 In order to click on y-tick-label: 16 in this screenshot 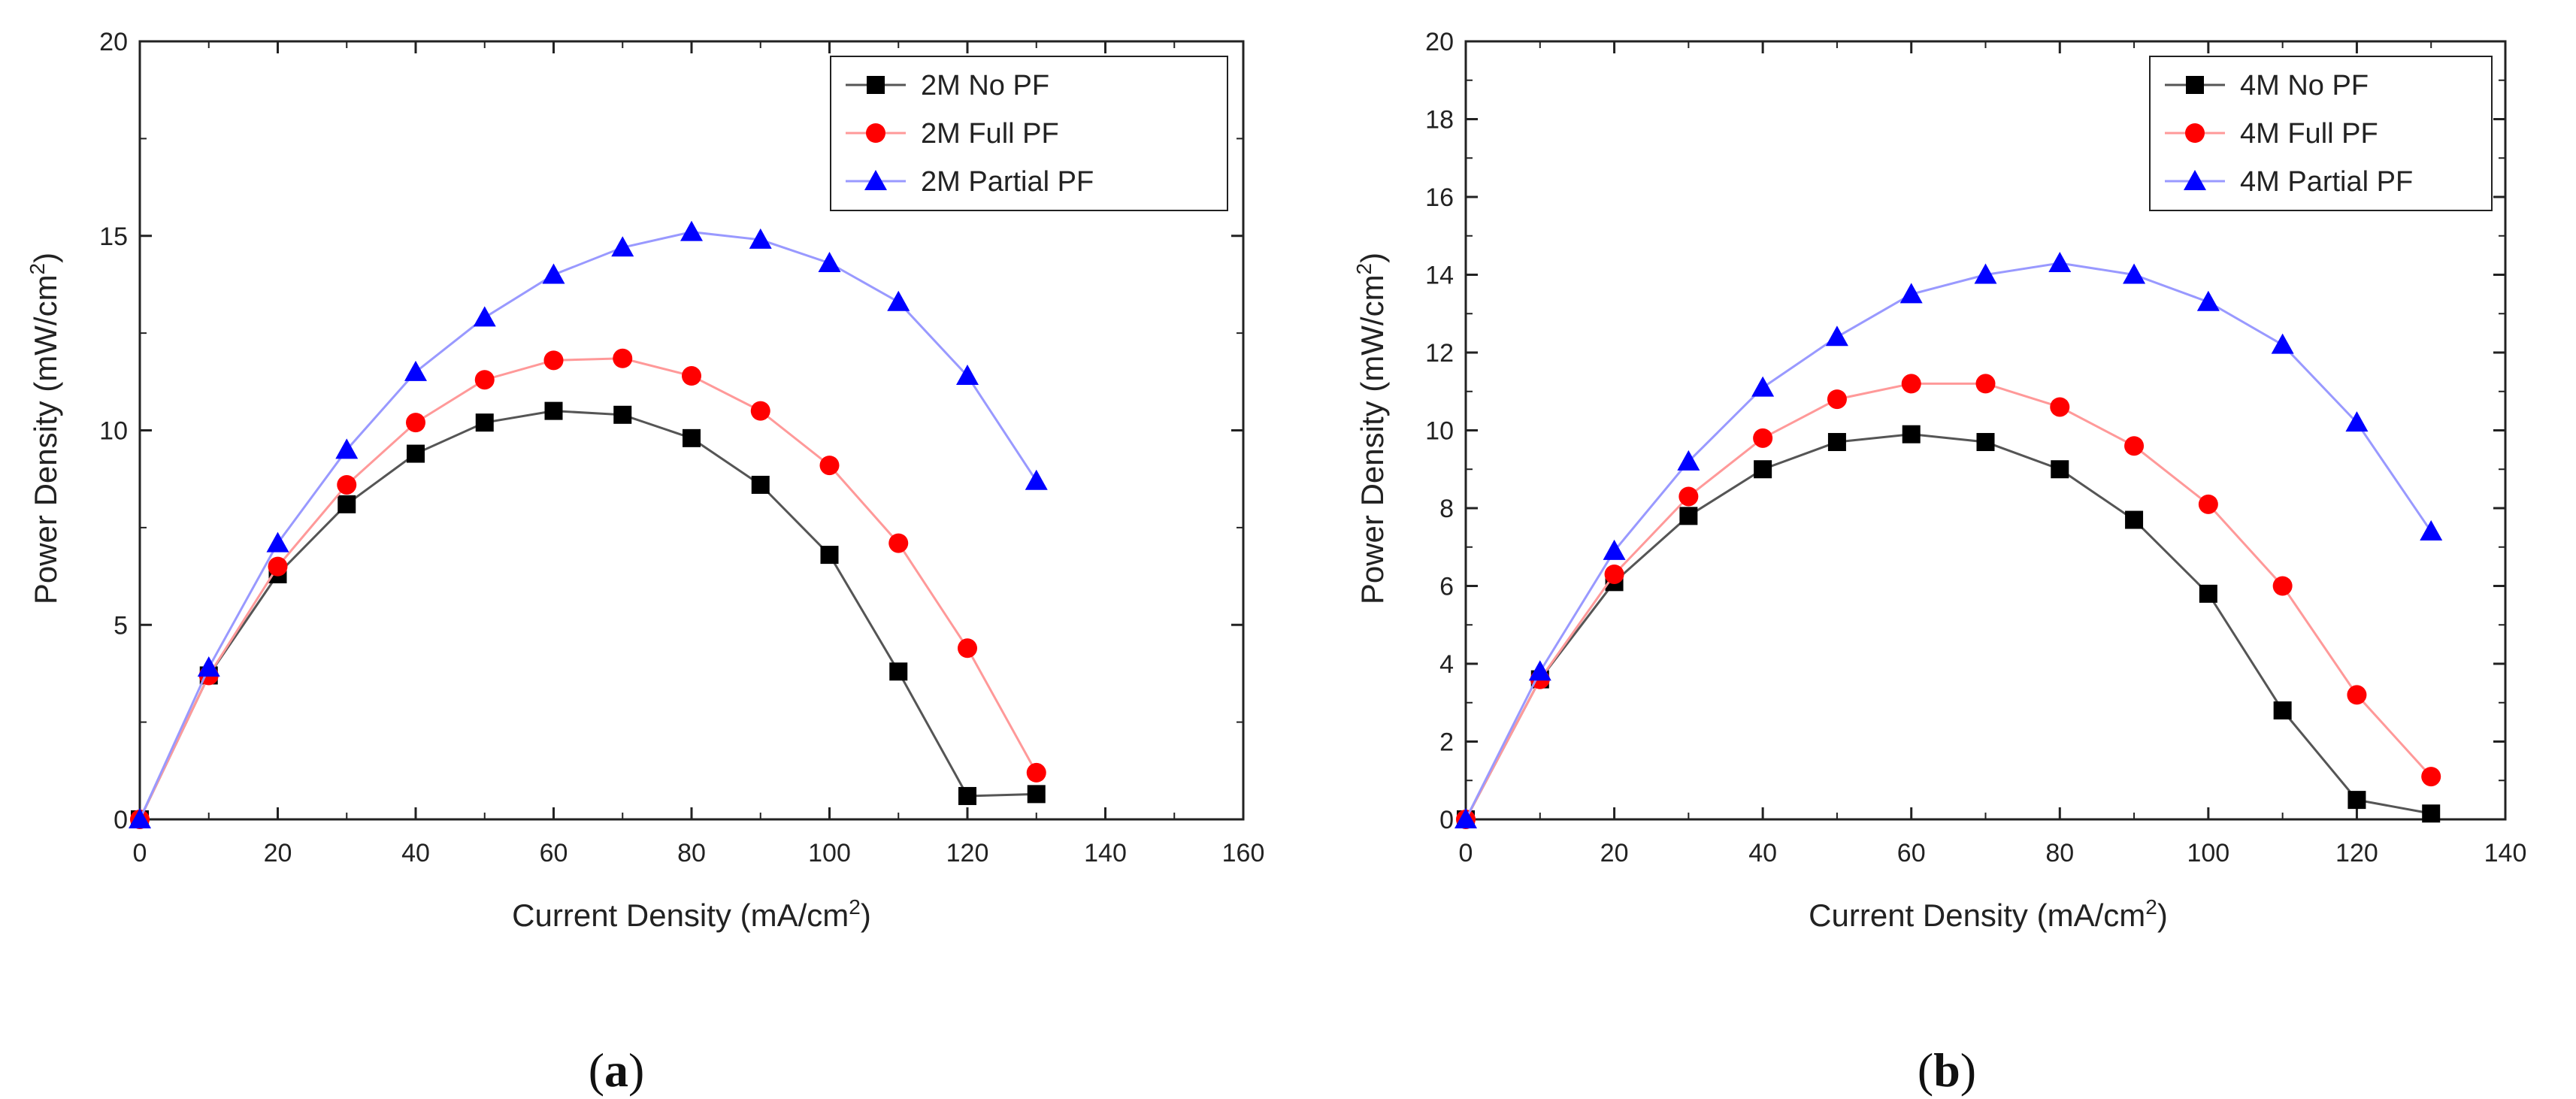, I will do `click(1439, 197)`.